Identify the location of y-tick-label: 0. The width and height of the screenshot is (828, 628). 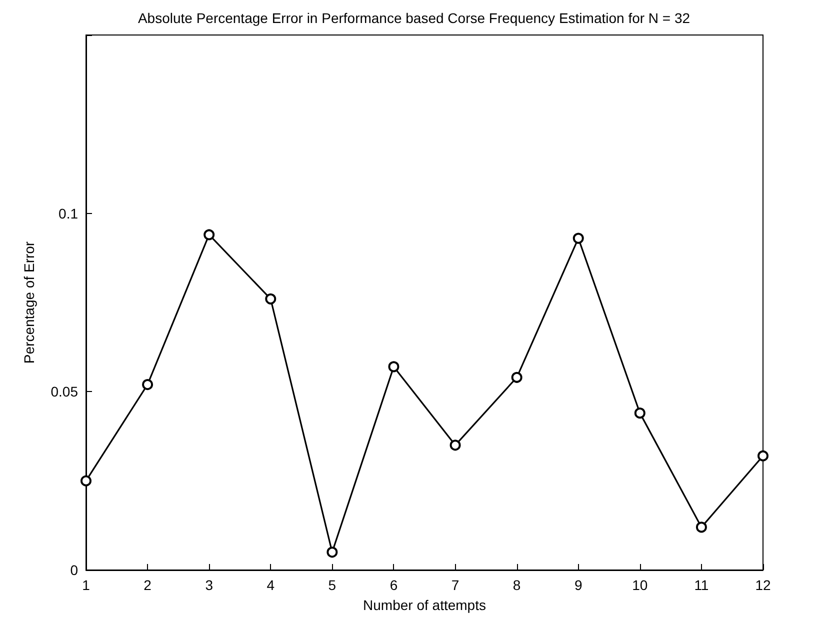
(74, 570).